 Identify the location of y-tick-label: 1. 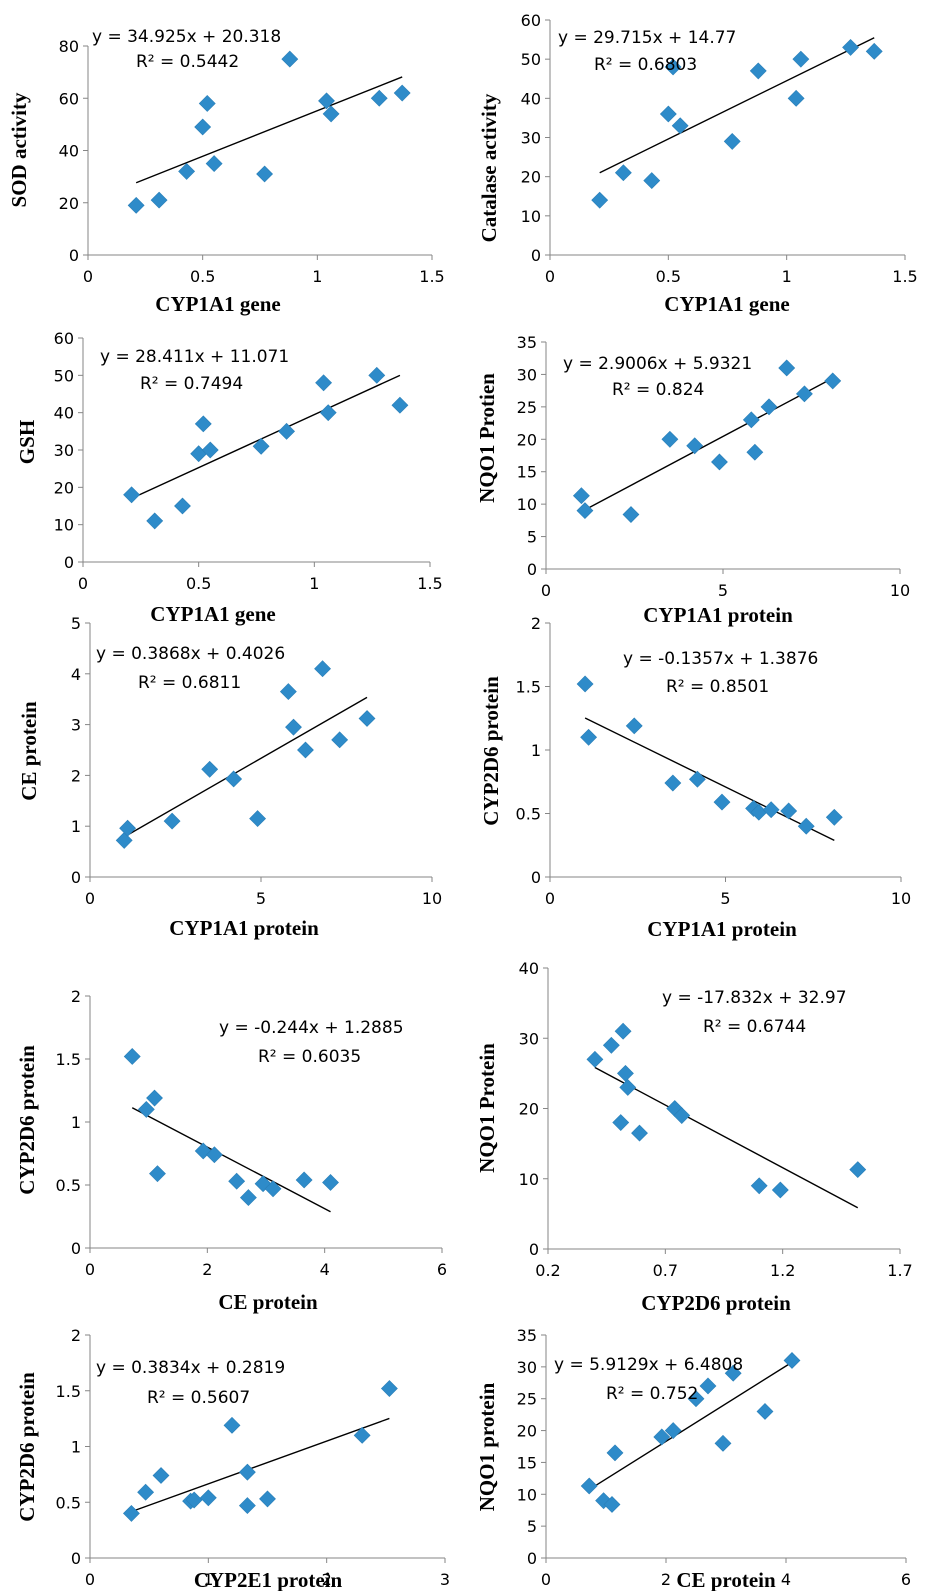
(76, 826).